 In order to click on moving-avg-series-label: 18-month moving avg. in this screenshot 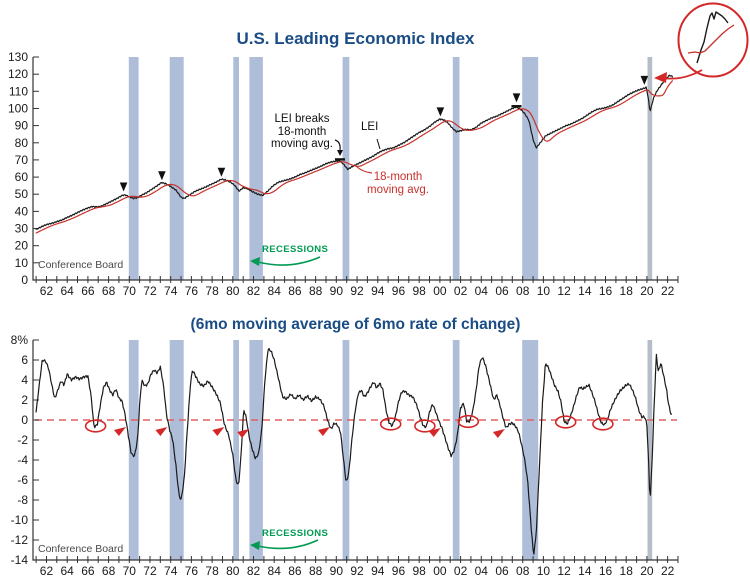, I will do `click(397, 183)`.